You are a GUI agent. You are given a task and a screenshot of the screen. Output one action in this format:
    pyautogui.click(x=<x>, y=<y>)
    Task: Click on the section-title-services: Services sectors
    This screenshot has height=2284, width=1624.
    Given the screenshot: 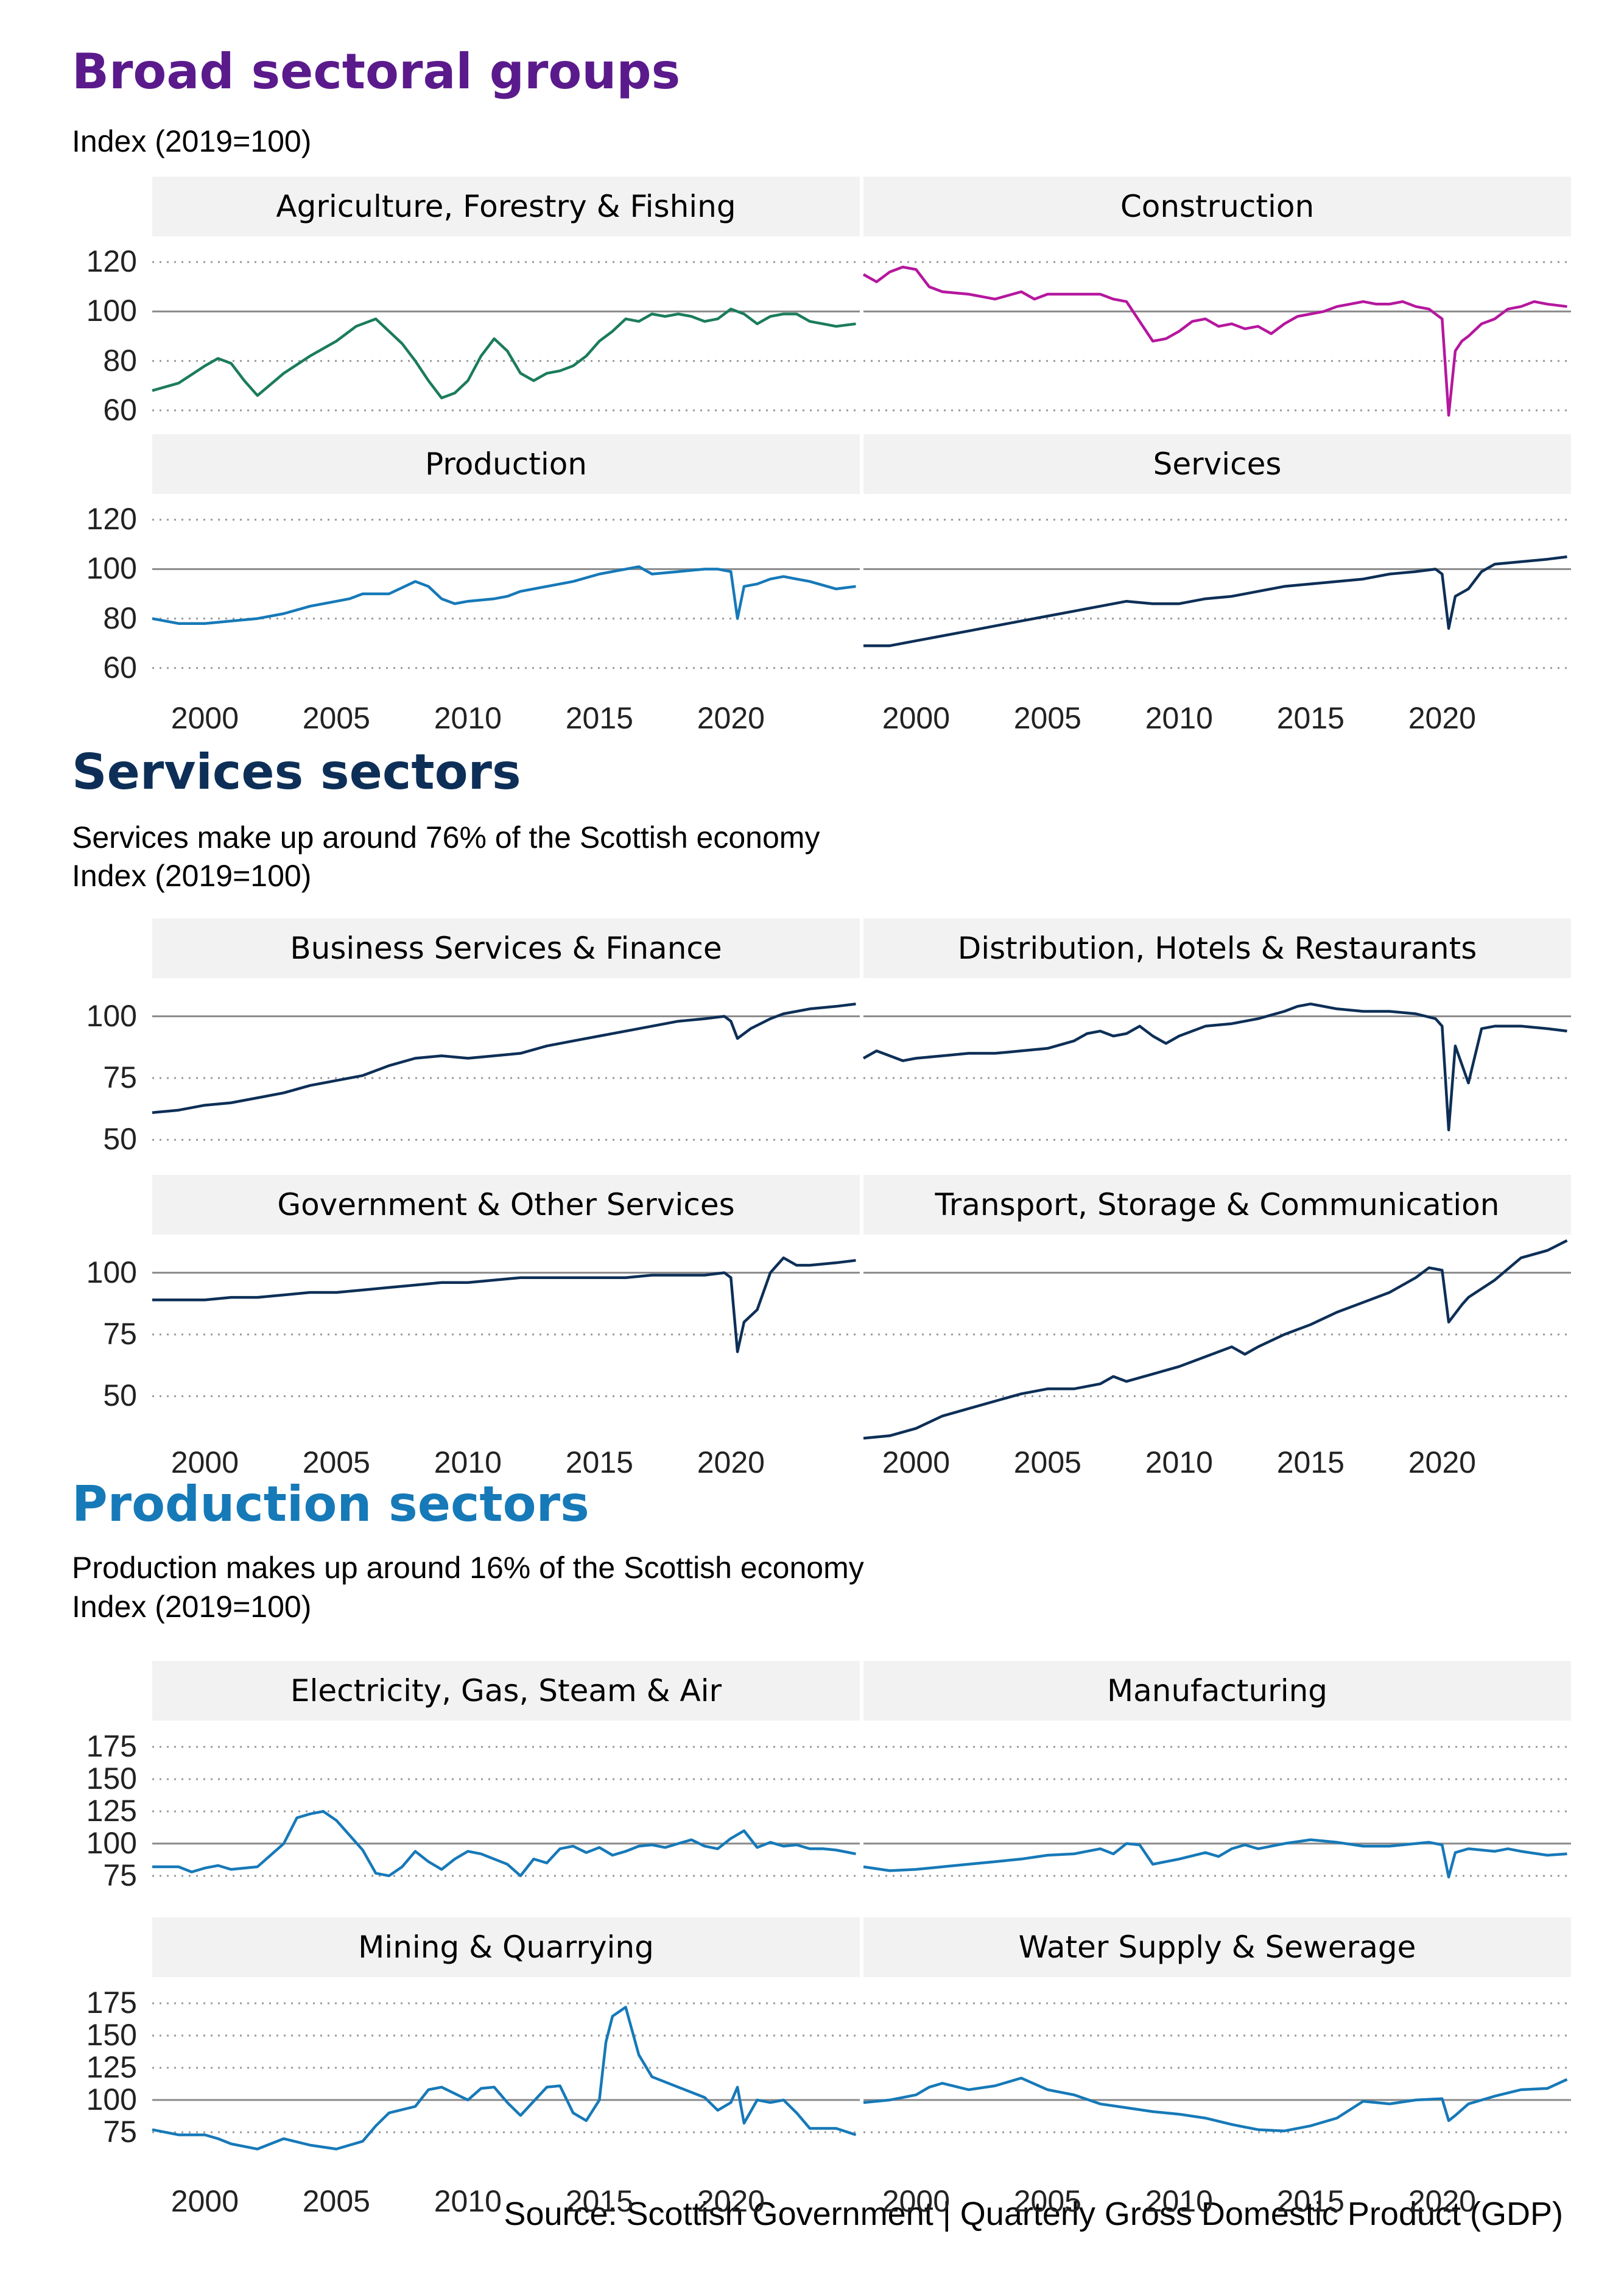 What is the action you would take?
    pyautogui.click(x=296, y=772)
    